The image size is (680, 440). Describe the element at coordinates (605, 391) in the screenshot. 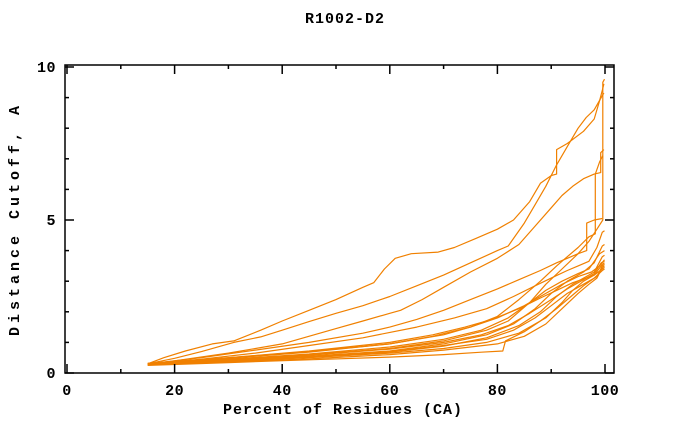

I see `x-tick-label: 100` at that location.